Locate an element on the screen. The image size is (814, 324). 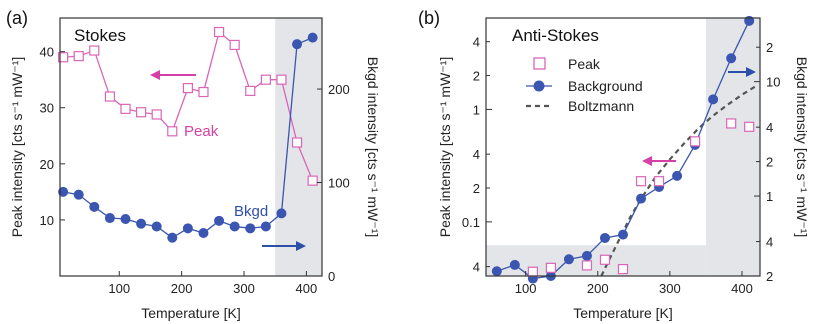
y-tick-label: 0.1 is located at coordinates (471, 222).